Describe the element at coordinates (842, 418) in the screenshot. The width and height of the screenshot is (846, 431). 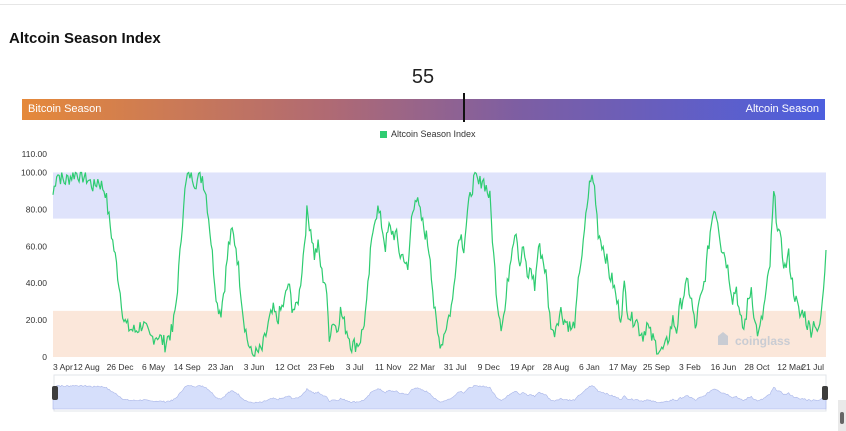
I see `page-scrollbar-thumb` at that location.